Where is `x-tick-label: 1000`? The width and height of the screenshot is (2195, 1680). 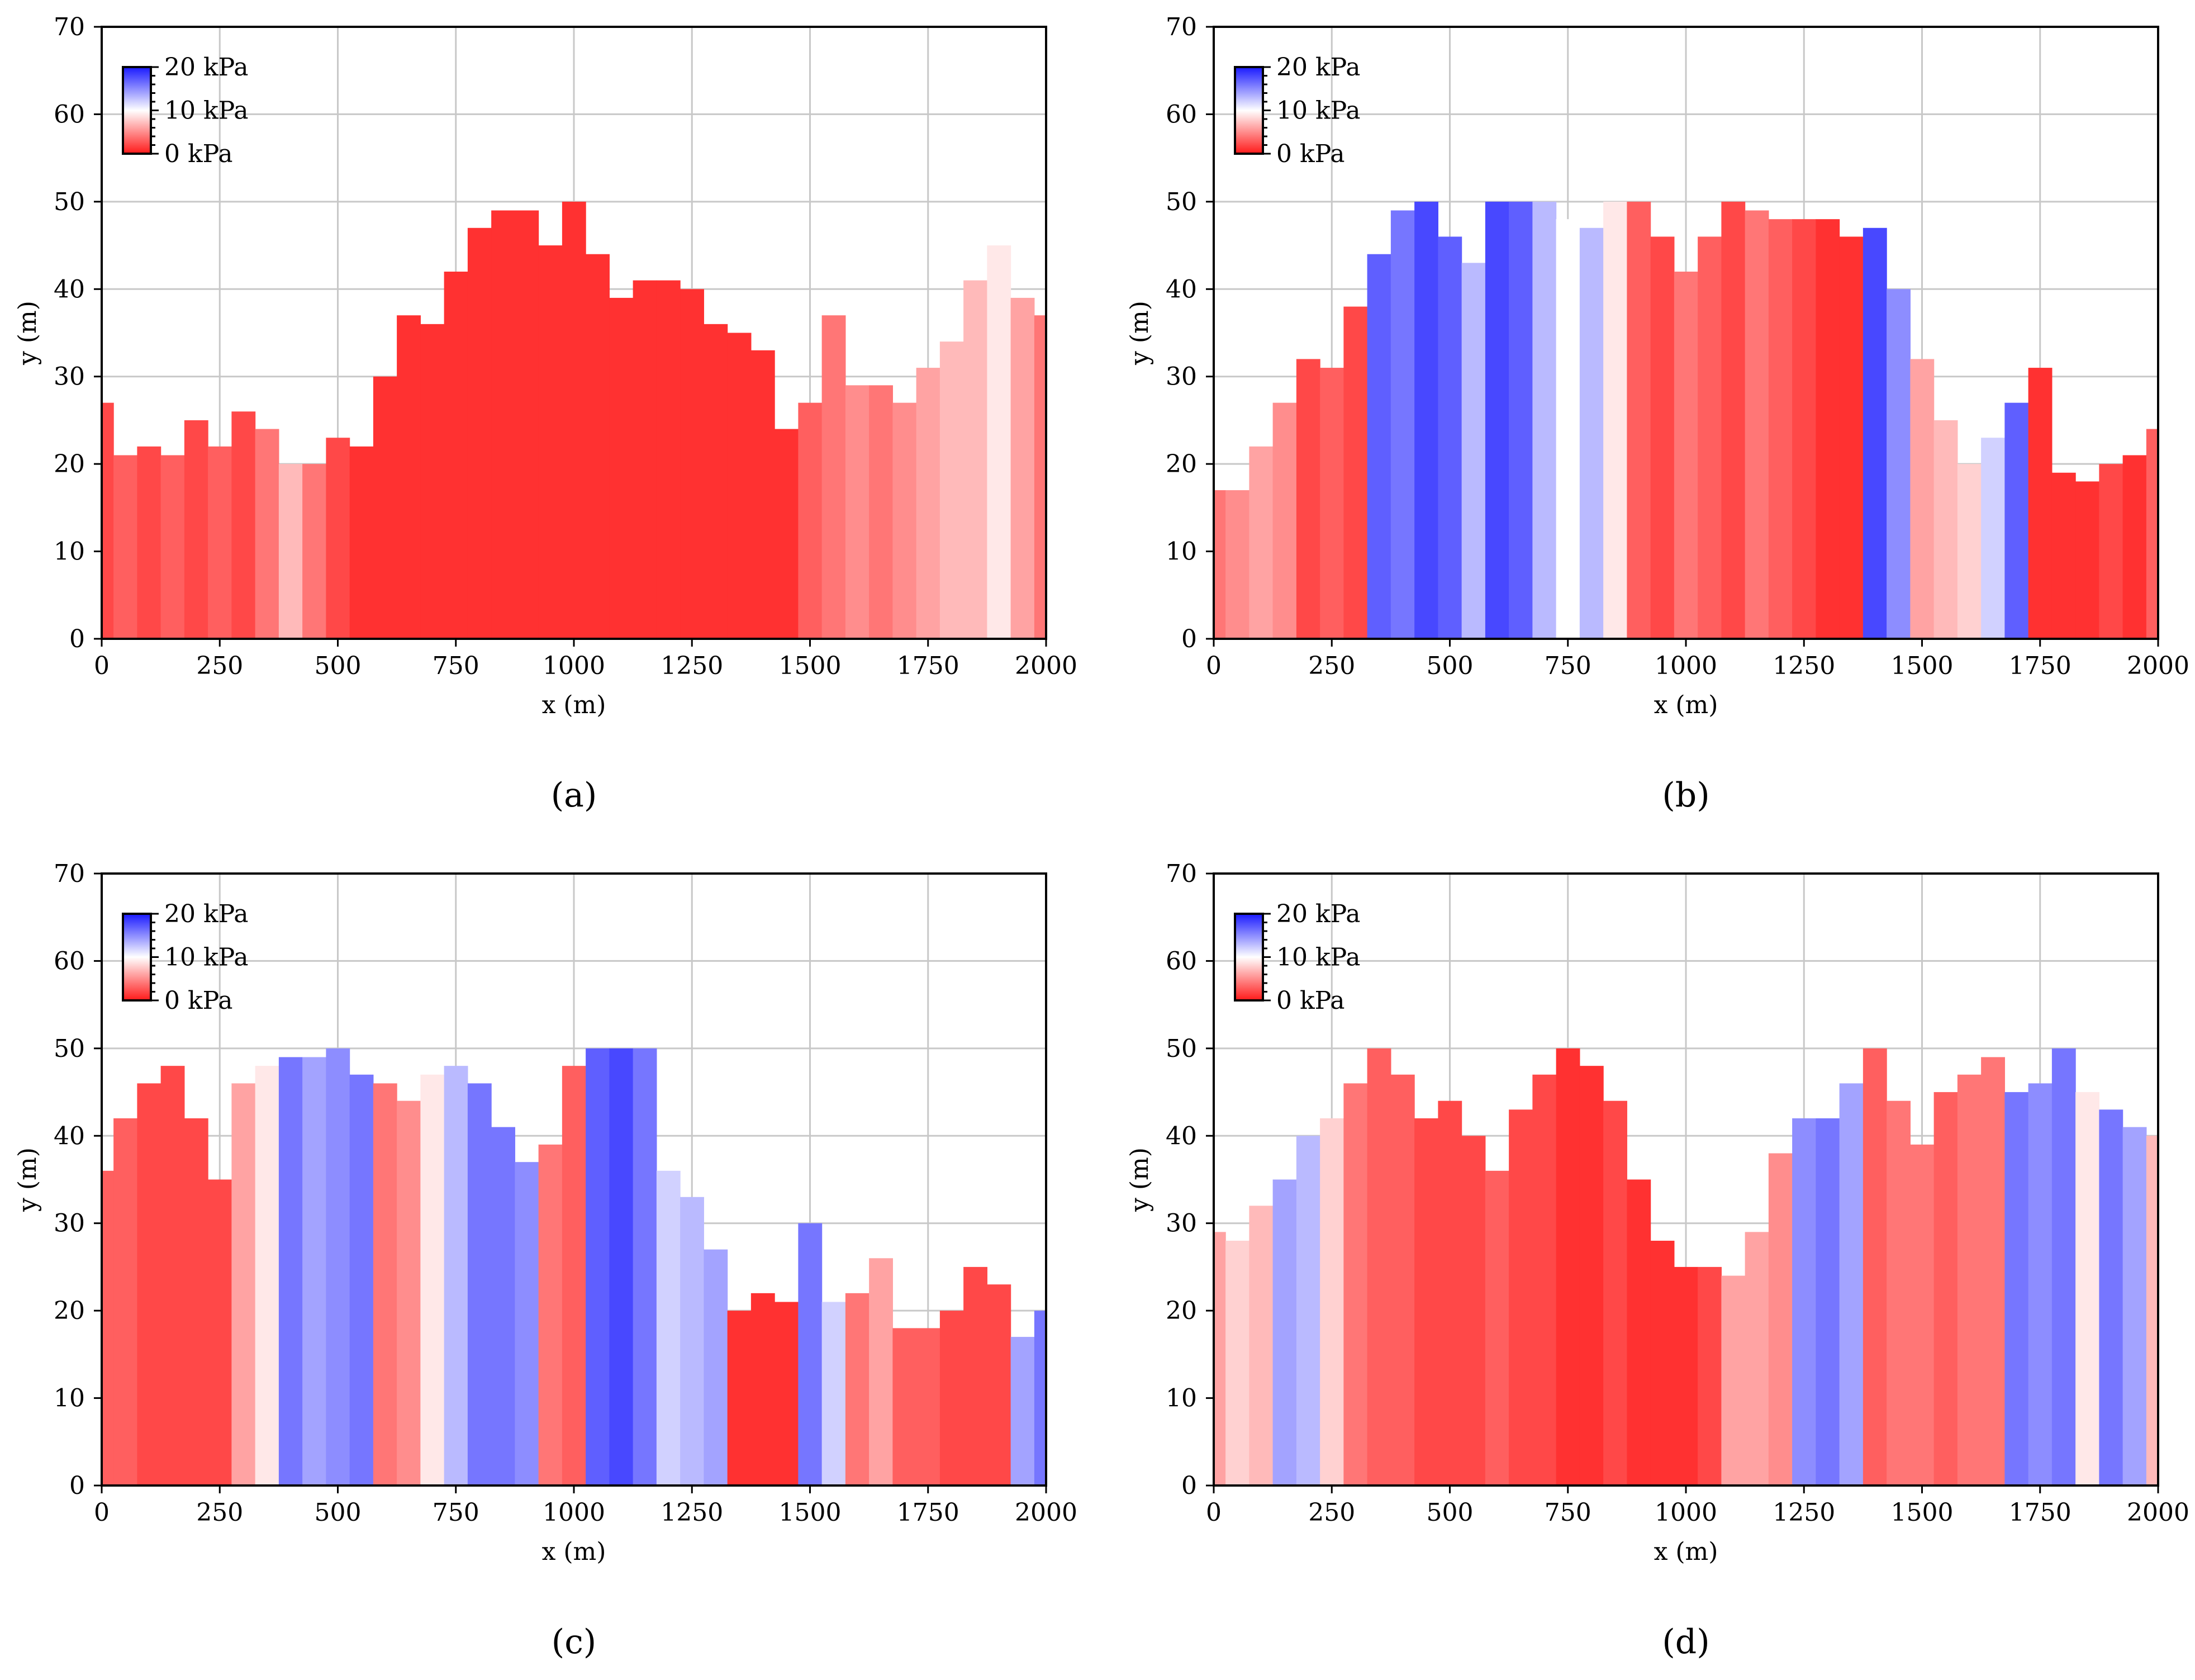 x-tick-label: 1000 is located at coordinates (1686, 666).